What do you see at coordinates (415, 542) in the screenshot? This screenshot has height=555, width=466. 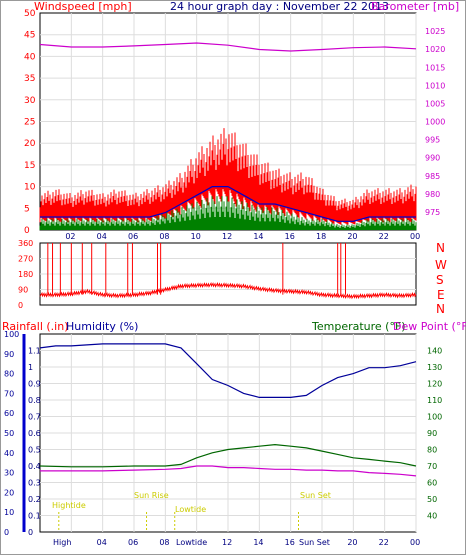 I see `lower-x-tick-label: 00` at bounding box center [415, 542].